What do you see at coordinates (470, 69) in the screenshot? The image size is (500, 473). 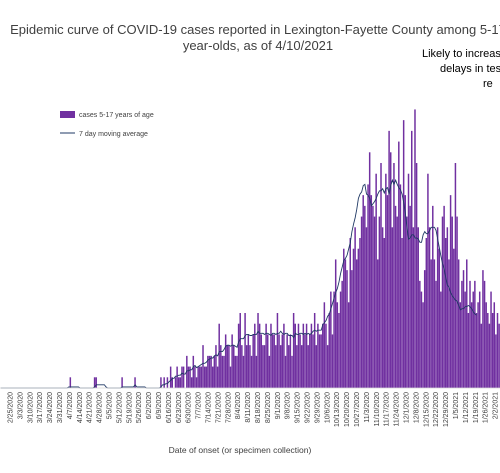 I see `annotation-line-2: delays in test` at bounding box center [470, 69].